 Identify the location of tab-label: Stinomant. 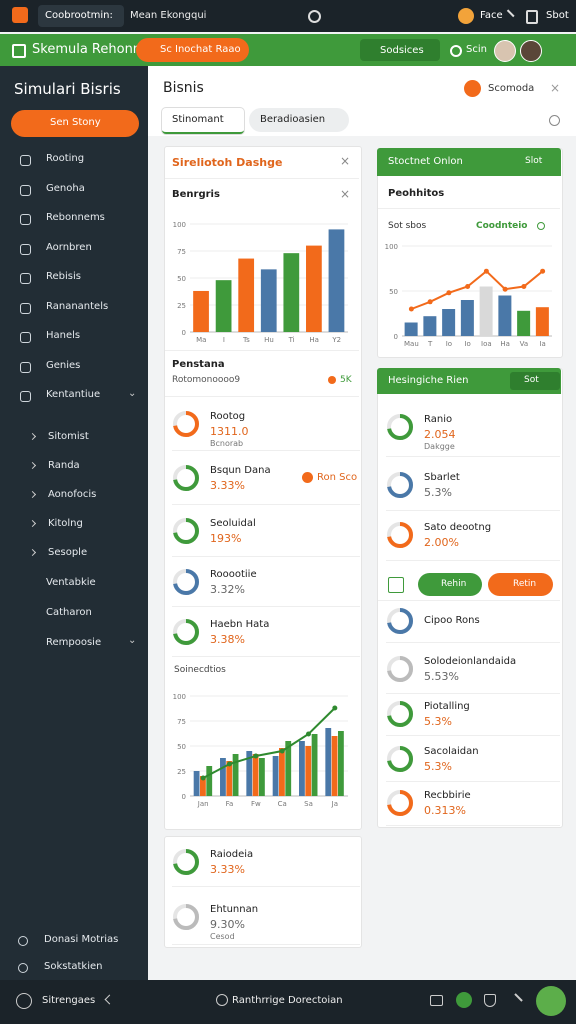
(198, 119).